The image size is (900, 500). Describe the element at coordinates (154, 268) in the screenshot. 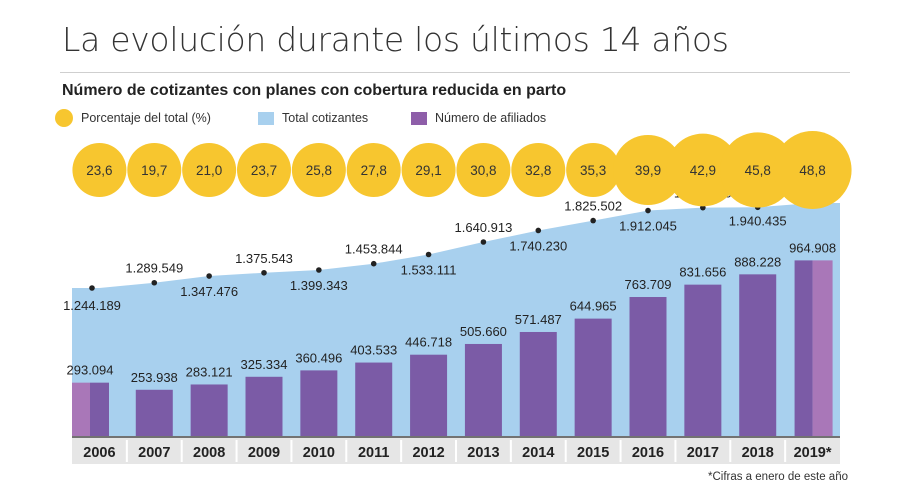

I see `total-label-2007: 1.289.549` at that location.